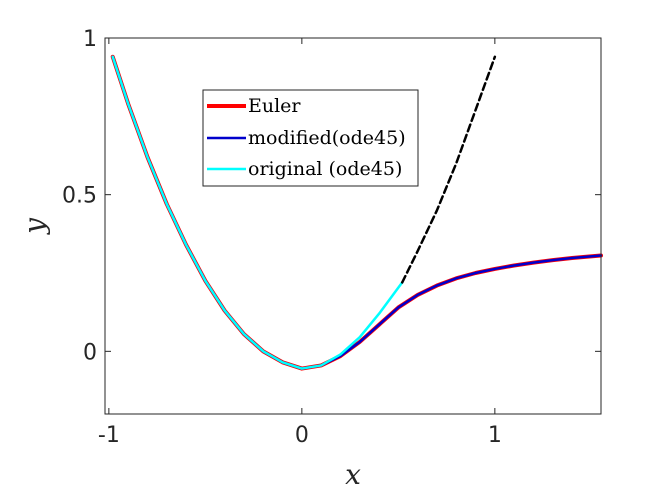  What do you see at coordinates (34, 226) in the screenshot?
I see `y-axis-label: y` at bounding box center [34, 226].